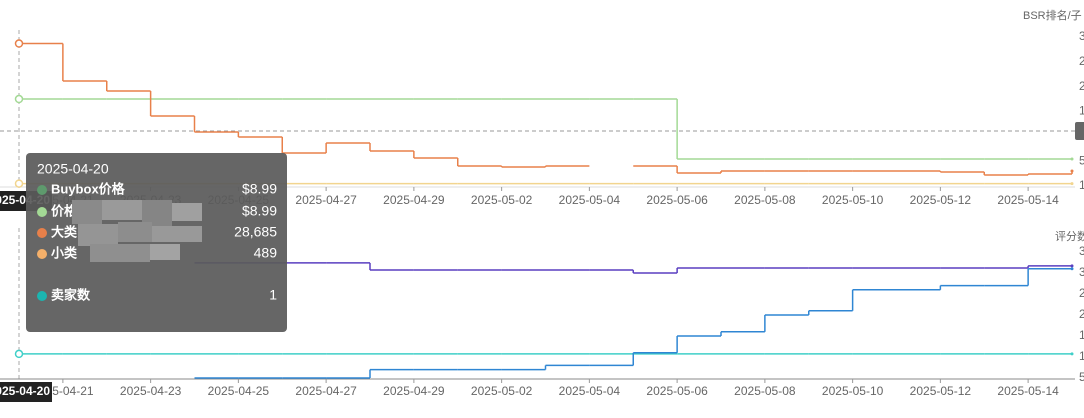  What do you see at coordinates (273, 295) in the screenshot?
I see `tooltip-value: 1` at bounding box center [273, 295].